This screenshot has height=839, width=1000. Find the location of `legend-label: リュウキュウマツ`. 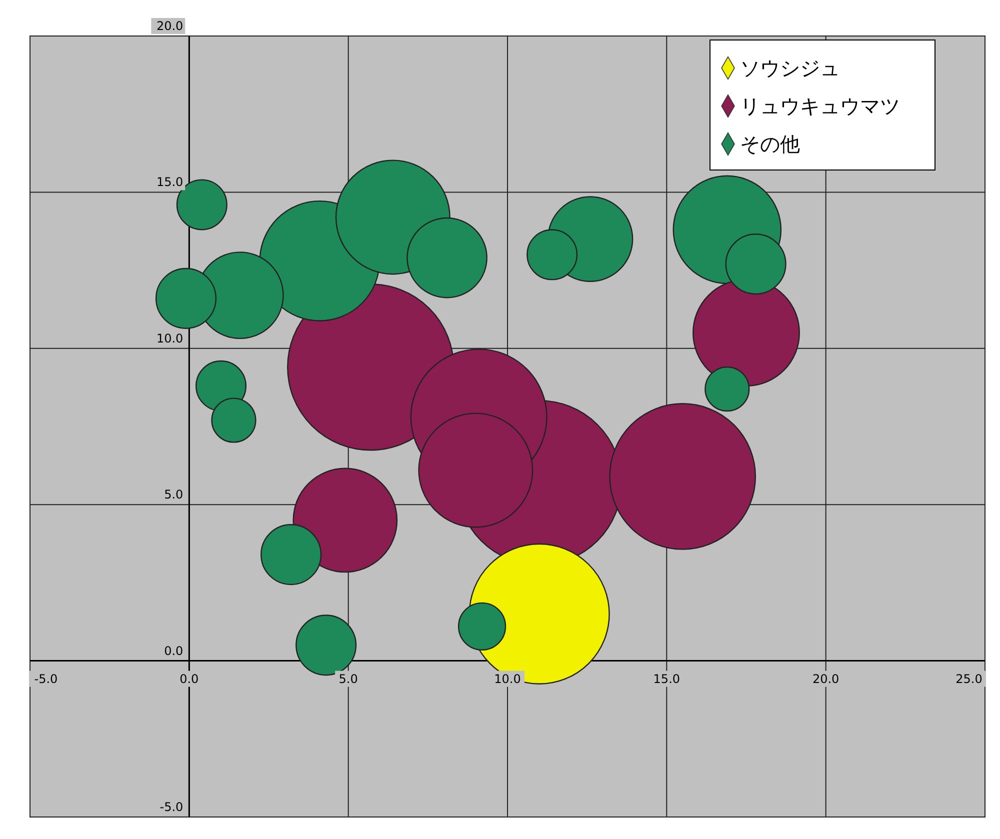

legend-label: リュウキュウマツ is located at coordinates (820, 106).